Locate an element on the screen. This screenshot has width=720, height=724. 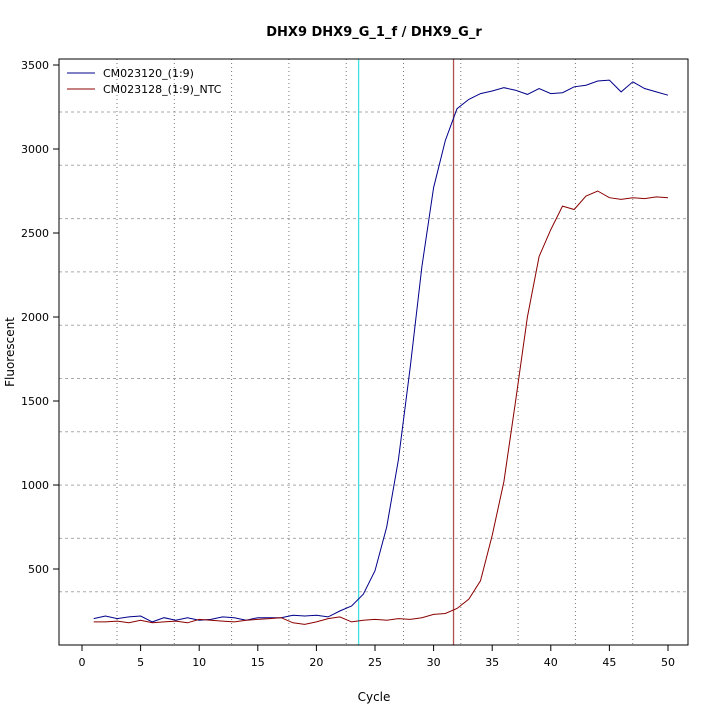
legend-label: CM023128_(1:9)_NTC is located at coordinates (162, 89).